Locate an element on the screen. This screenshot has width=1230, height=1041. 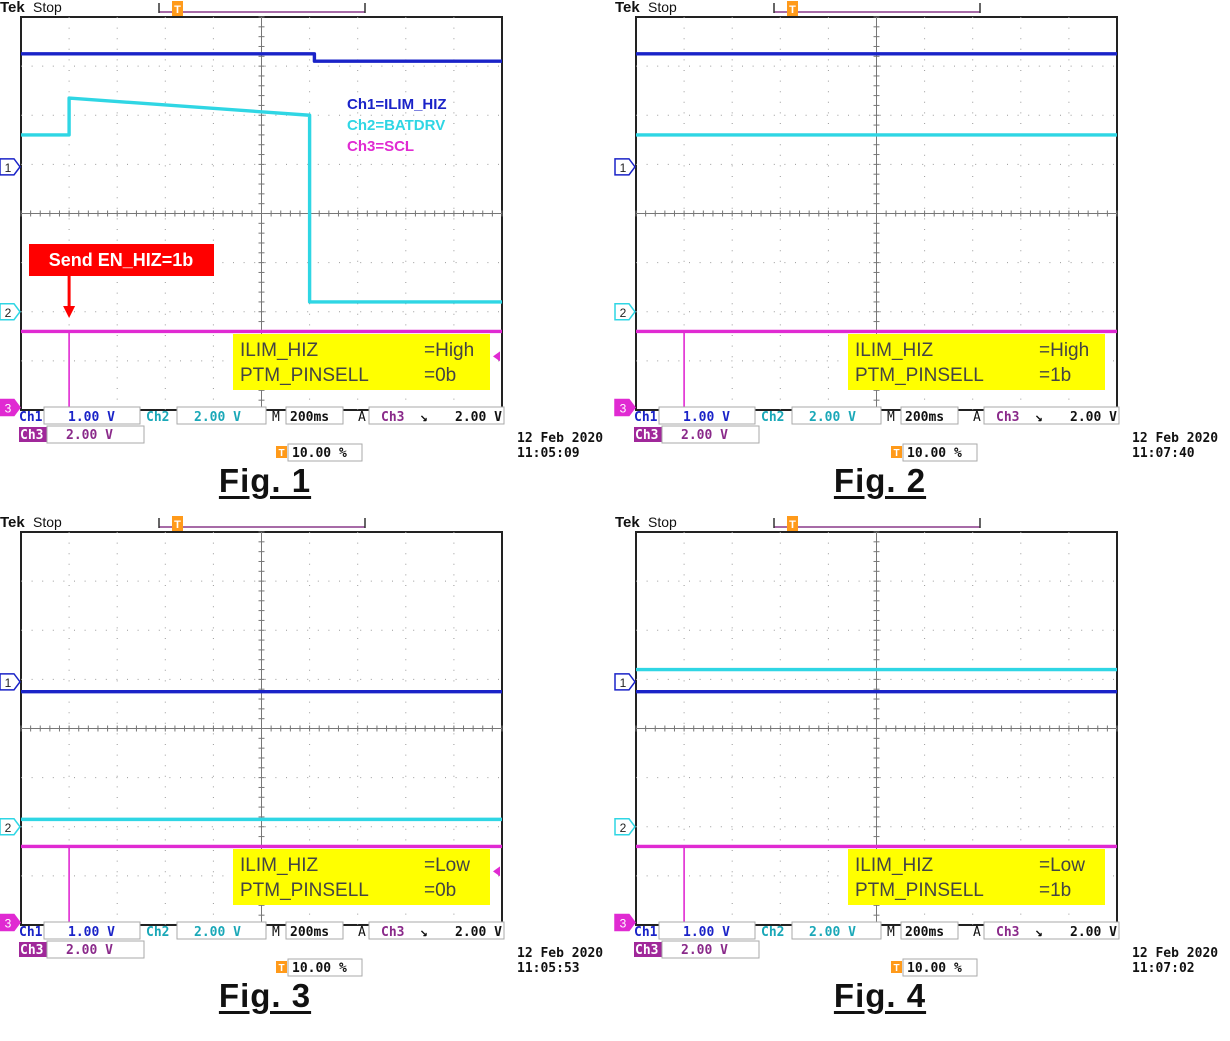
trigger-level-marker is located at coordinates (496, 356).